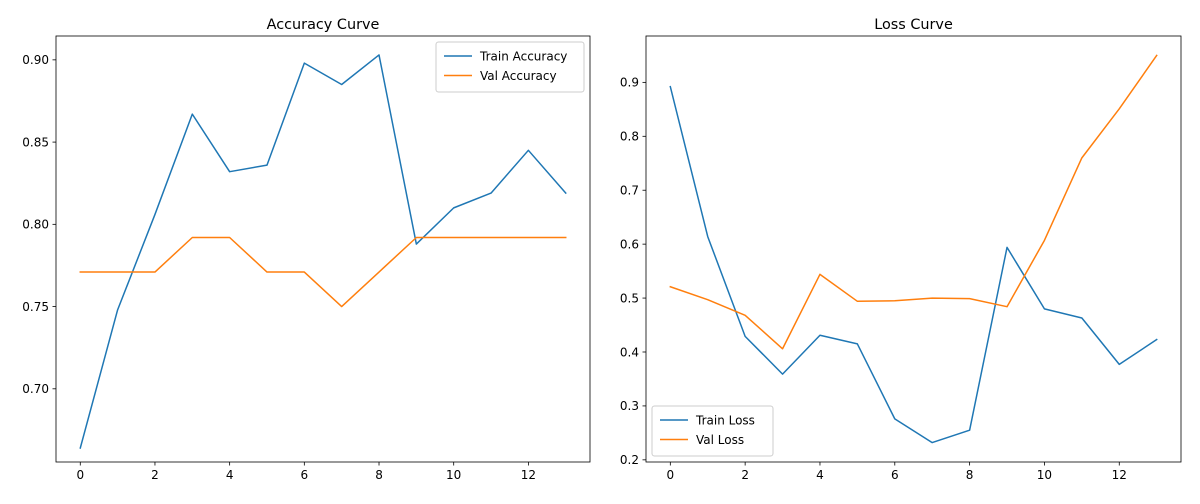 This screenshot has height=504, width=1200. What do you see at coordinates (35, 142) in the screenshot?
I see `y-tick-label: 0.85` at bounding box center [35, 142].